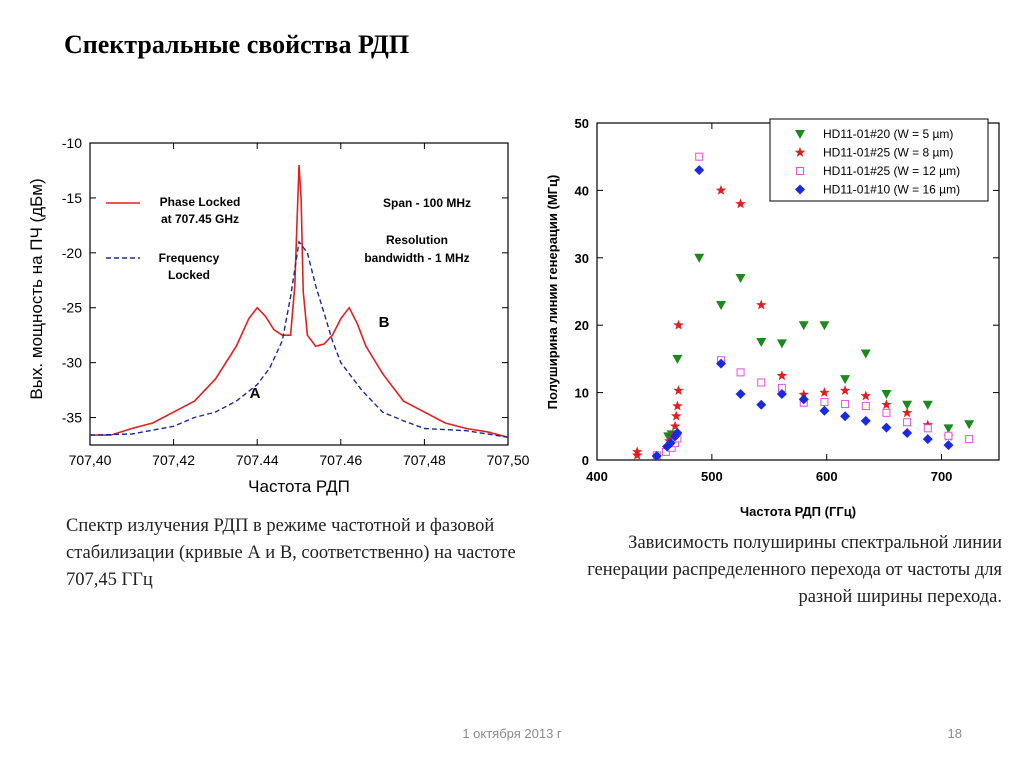  I want to click on y-tick-label: -35, so click(72, 418).